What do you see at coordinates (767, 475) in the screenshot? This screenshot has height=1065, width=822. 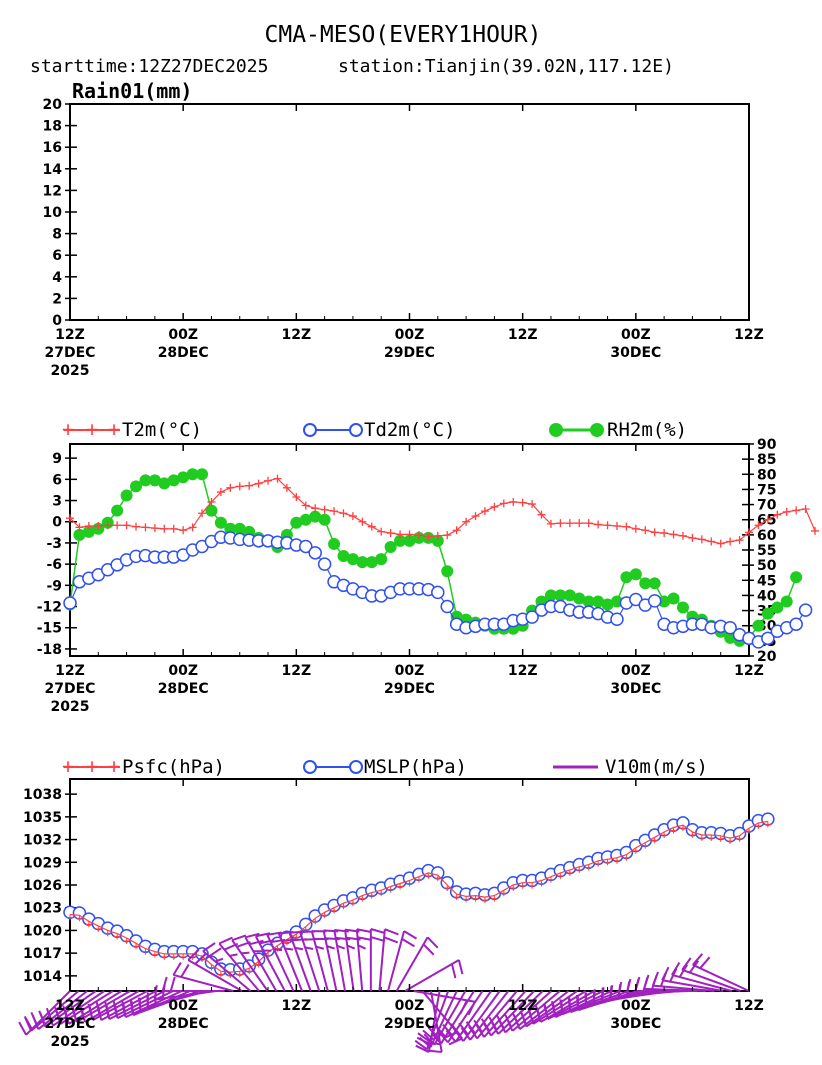 I see `y2-tick-label: 80` at bounding box center [767, 475].